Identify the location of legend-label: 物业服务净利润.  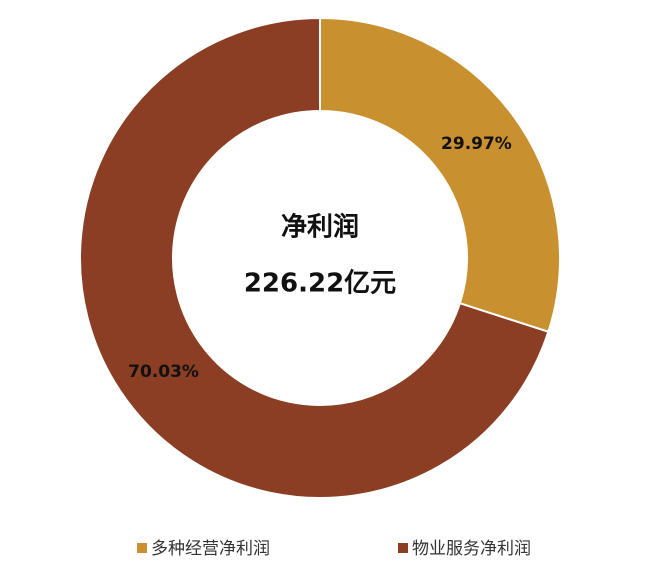
(471, 549).